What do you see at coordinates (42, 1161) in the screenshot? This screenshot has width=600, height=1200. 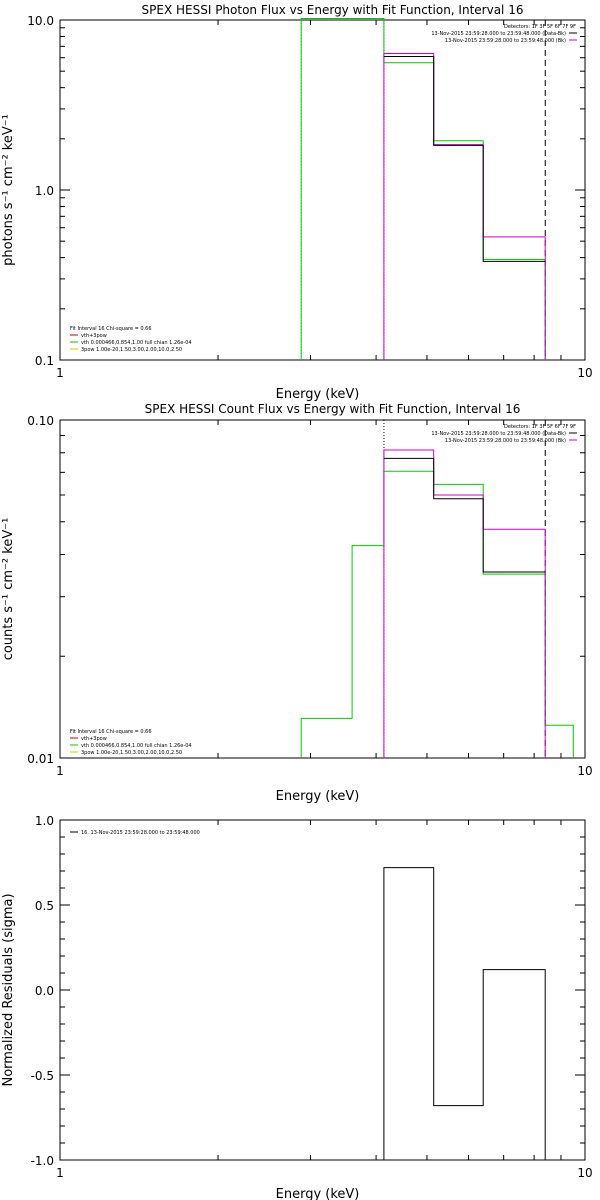 I see `y-tick-label: -1.0` at bounding box center [42, 1161].